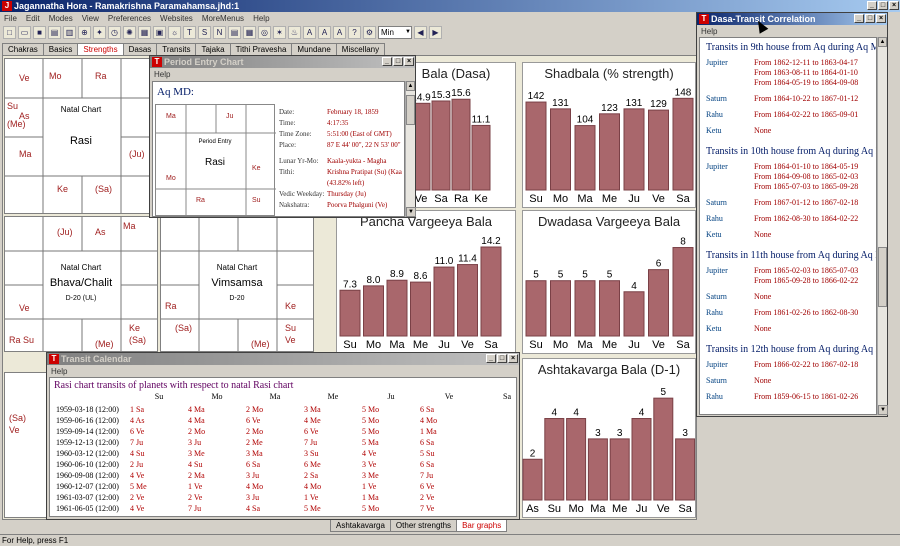 The width and height of the screenshot is (900, 546). What do you see at coordinates (314, 49) in the screenshot?
I see `tab-mundane: Mundane` at bounding box center [314, 49].